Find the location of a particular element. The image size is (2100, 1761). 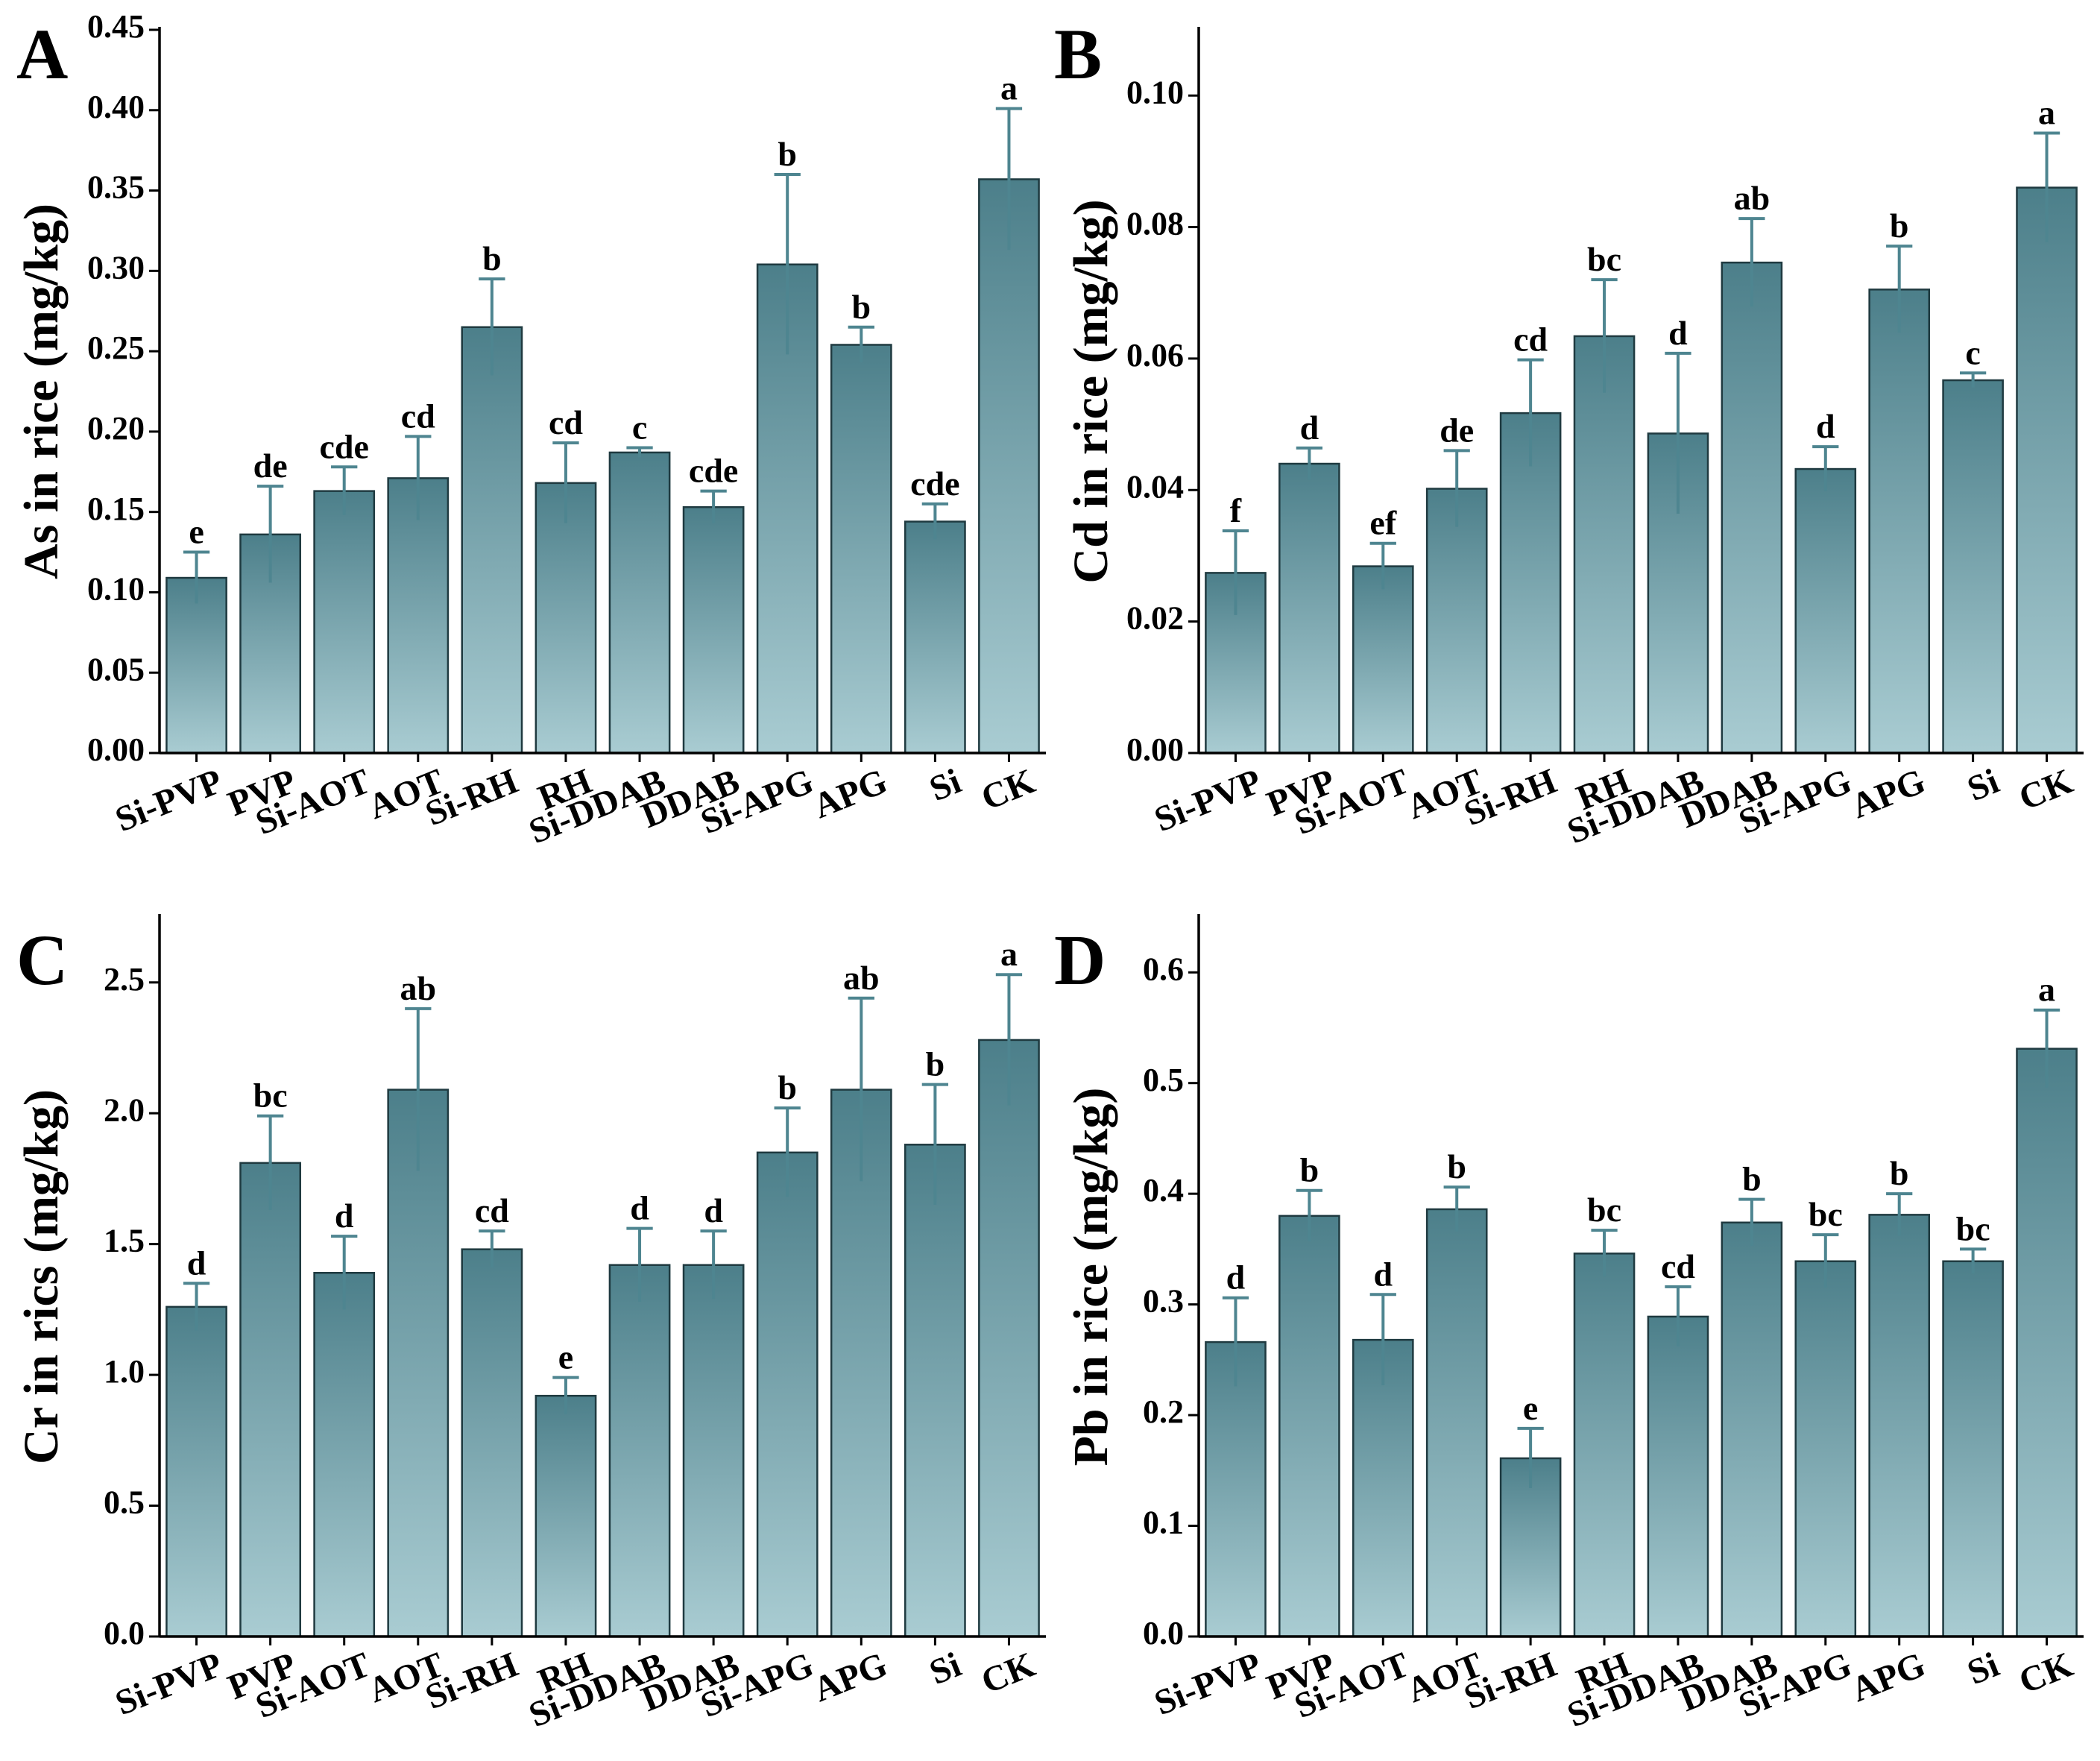

y-axis-title: Cr in rics (mg/kg) is located at coordinates (41, 1276).